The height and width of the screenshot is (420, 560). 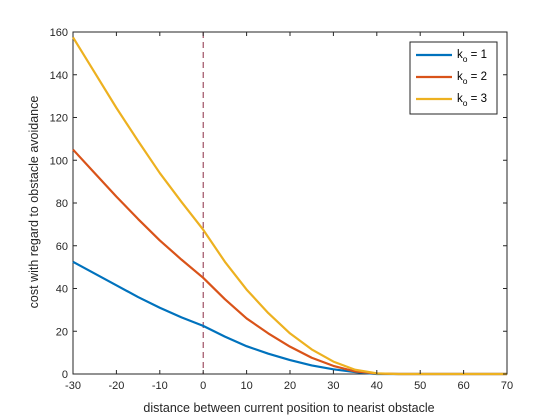 What do you see at coordinates (62, 204) in the screenshot?
I see `y-tick-label: 80` at bounding box center [62, 204].